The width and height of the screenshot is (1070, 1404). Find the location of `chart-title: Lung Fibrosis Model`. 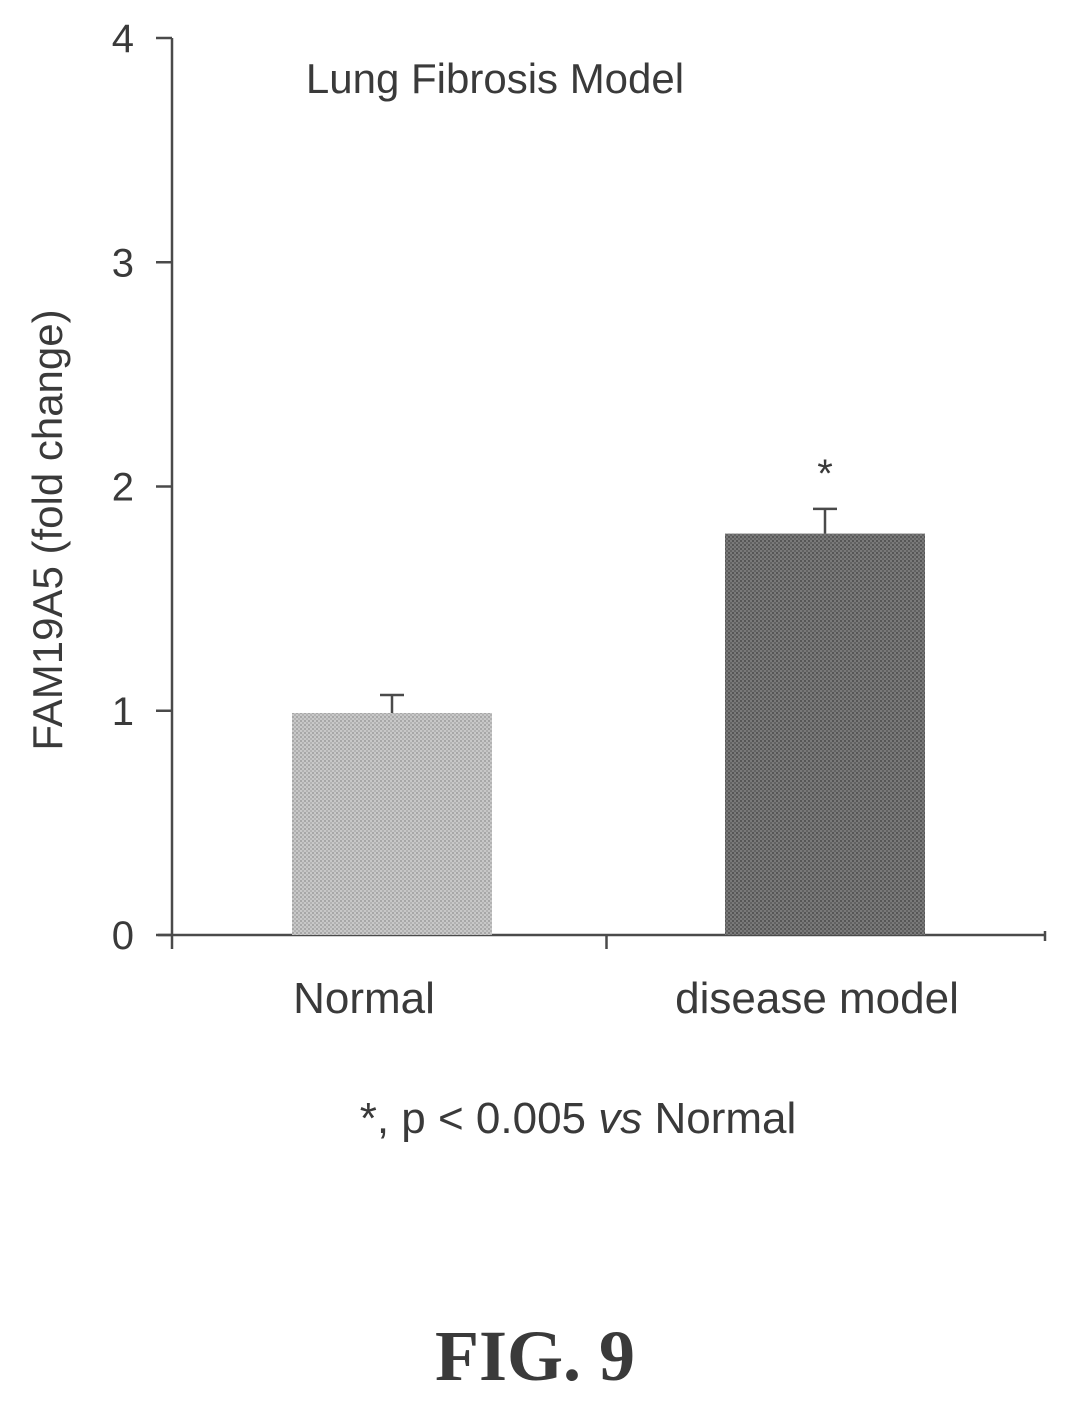

chart-title: Lung Fibrosis Model is located at coordinates (495, 78).